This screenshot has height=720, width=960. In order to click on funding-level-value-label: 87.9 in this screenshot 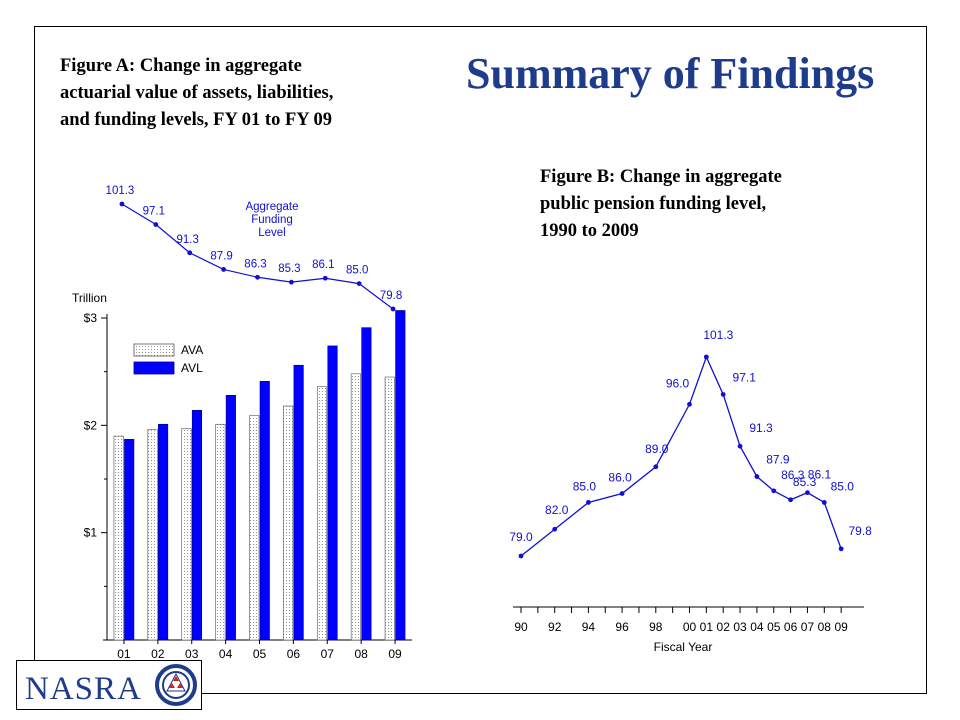, I will do `click(221, 256)`.